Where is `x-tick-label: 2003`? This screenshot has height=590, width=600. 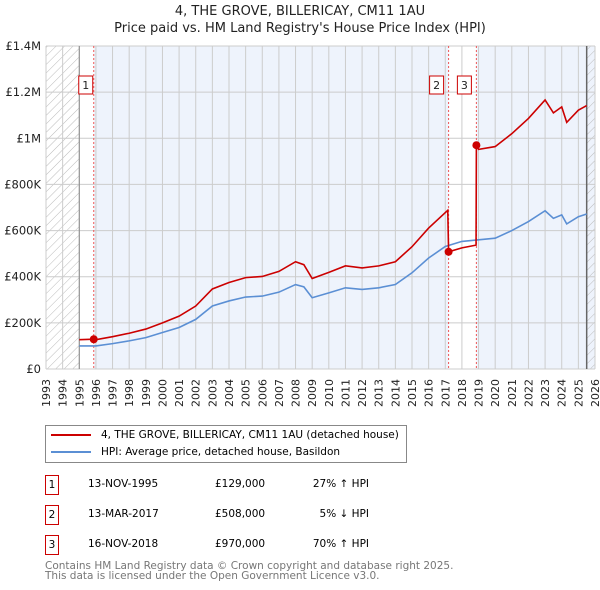
x-tick-label: 2003 is located at coordinates (212, 393).